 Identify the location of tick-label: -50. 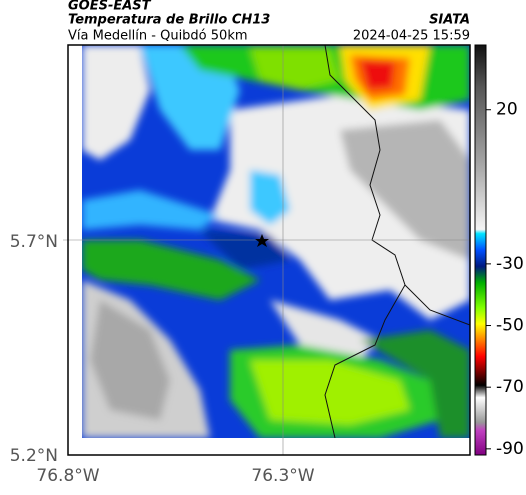
(510, 326).